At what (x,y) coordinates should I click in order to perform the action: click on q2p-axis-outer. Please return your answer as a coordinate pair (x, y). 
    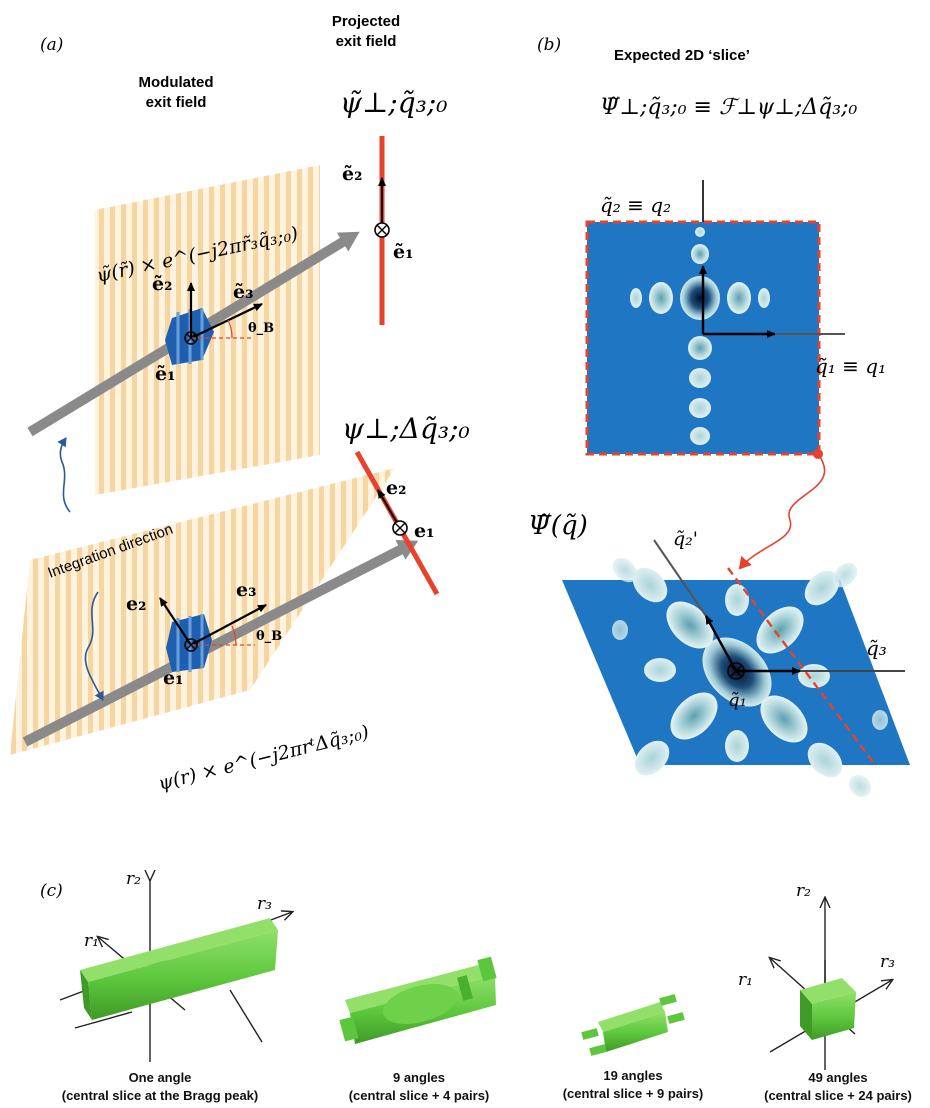
    Looking at the image, I should click on (680, 578).